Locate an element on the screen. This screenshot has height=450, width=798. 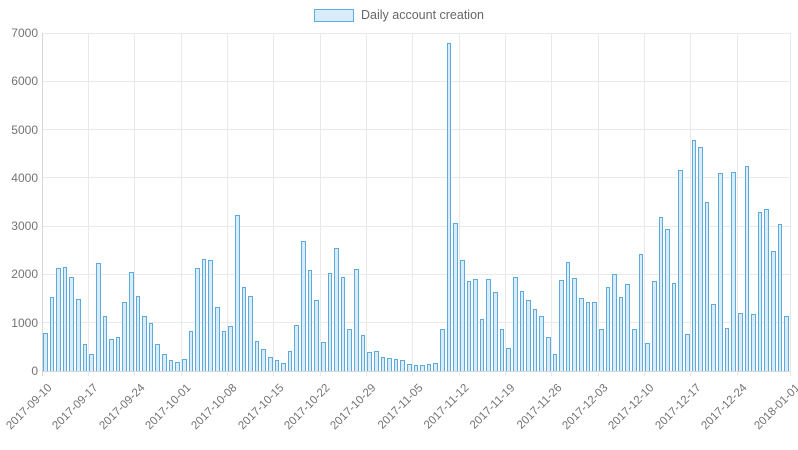
legend: Daily account creation is located at coordinates (399, 15).